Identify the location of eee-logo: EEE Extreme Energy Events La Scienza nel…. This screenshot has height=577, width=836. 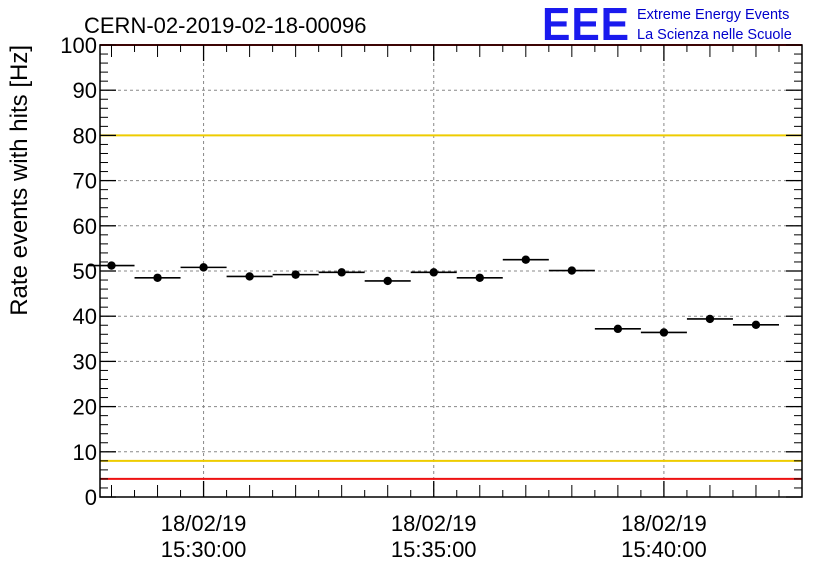
(667, 25).